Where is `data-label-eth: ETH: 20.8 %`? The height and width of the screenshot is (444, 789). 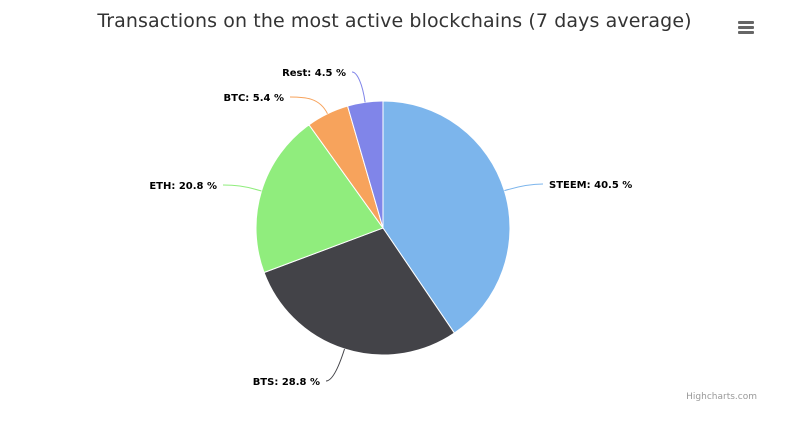 data-label-eth: ETH: 20.8 % is located at coordinates (183, 186).